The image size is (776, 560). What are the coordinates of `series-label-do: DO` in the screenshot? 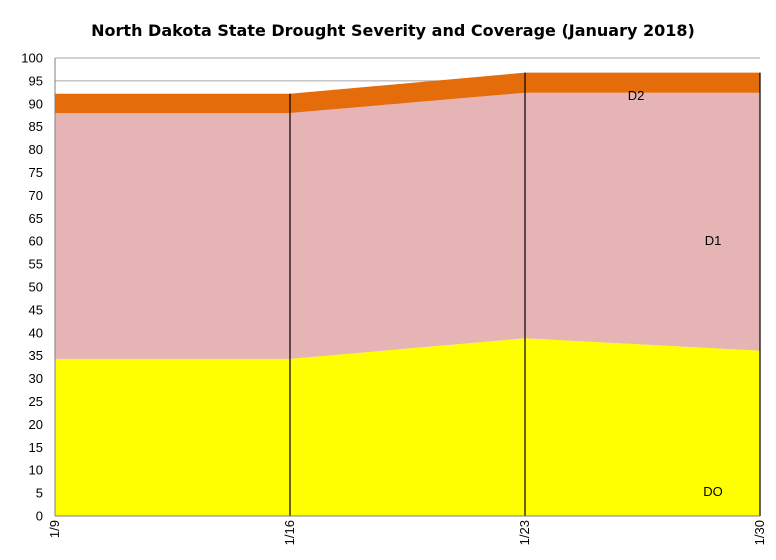 It's located at (713, 491).